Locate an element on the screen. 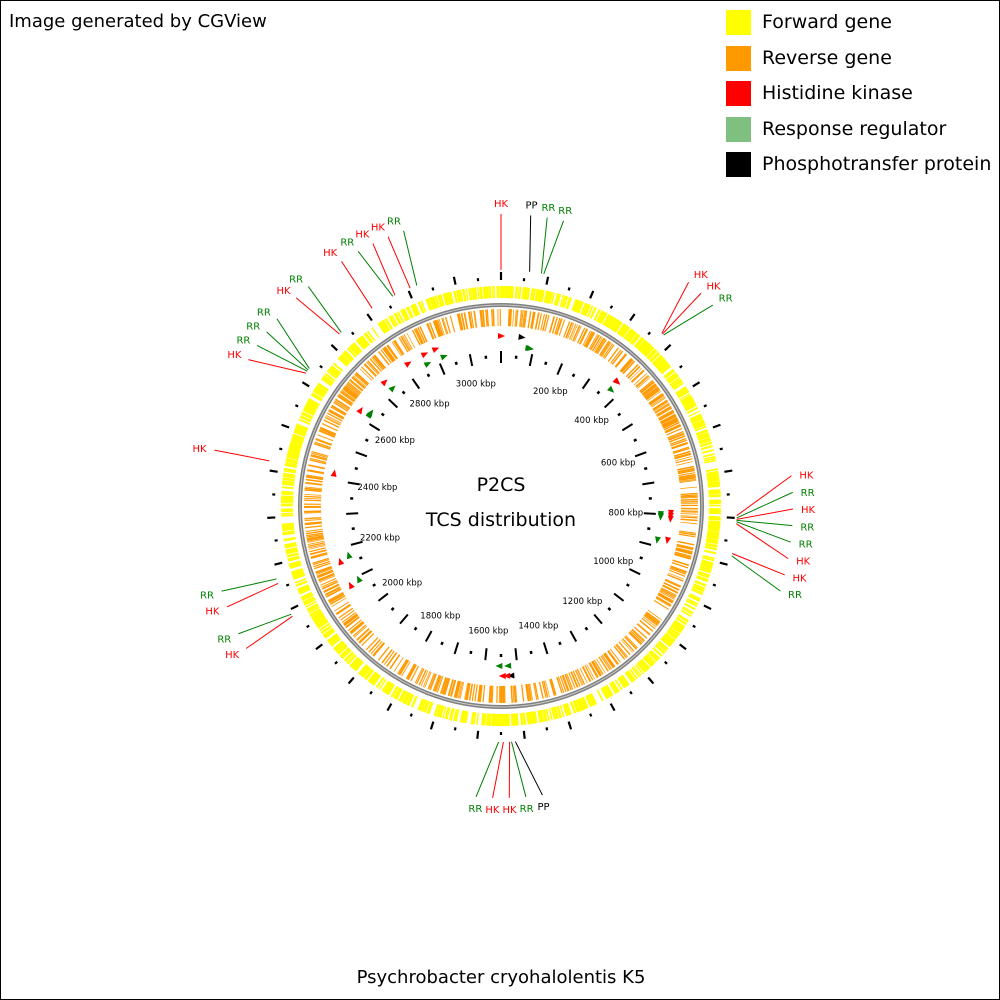 The width and height of the screenshot is (1000, 1000). scale-label: 2200 kbp is located at coordinates (380, 538).